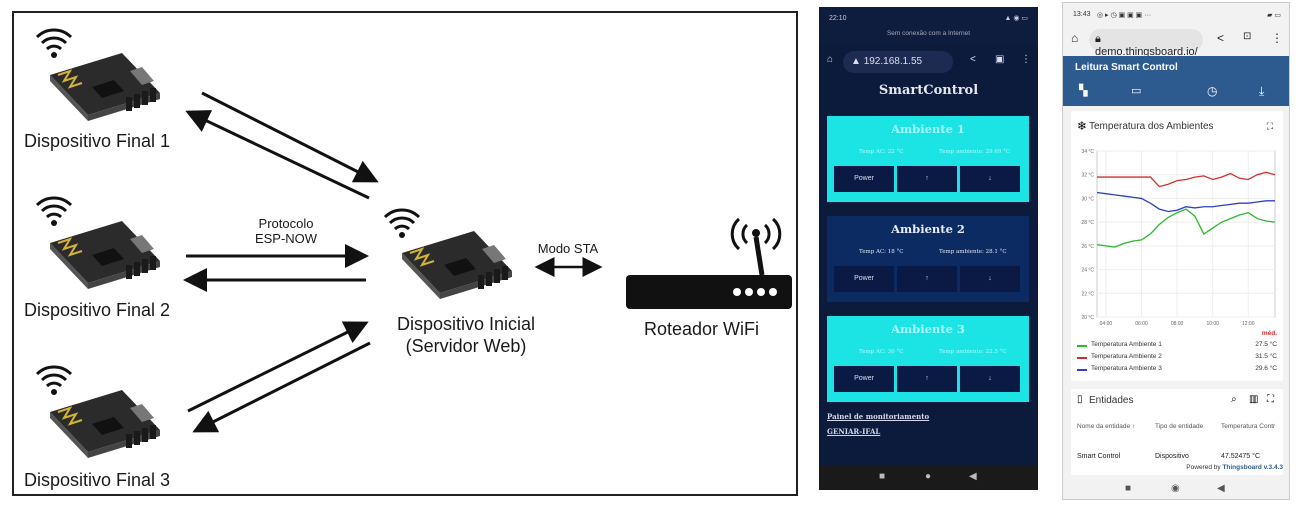  I want to click on ambiente-name: Ambiente 3, so click(928, 329).